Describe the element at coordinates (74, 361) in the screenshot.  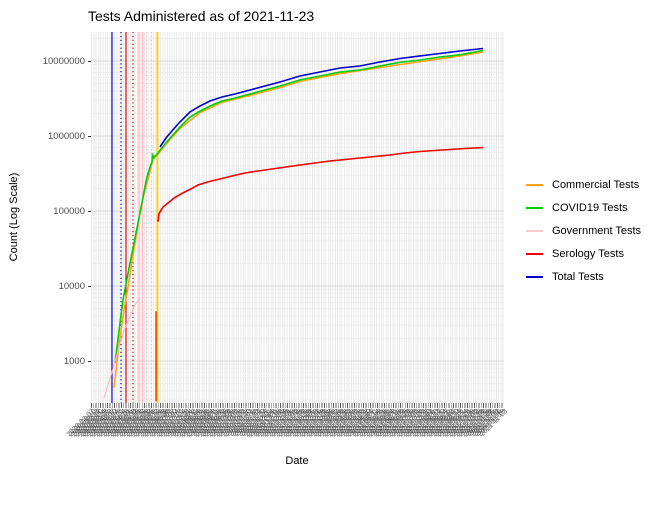
I see `y-tick-label: 1000` at that location.